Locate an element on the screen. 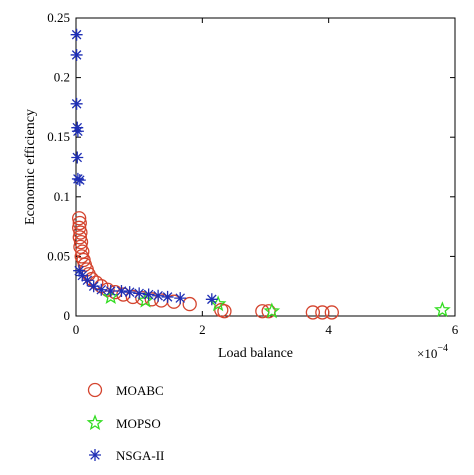  x-multiplier-exponent: −4 is located at coordinates (442, 348).